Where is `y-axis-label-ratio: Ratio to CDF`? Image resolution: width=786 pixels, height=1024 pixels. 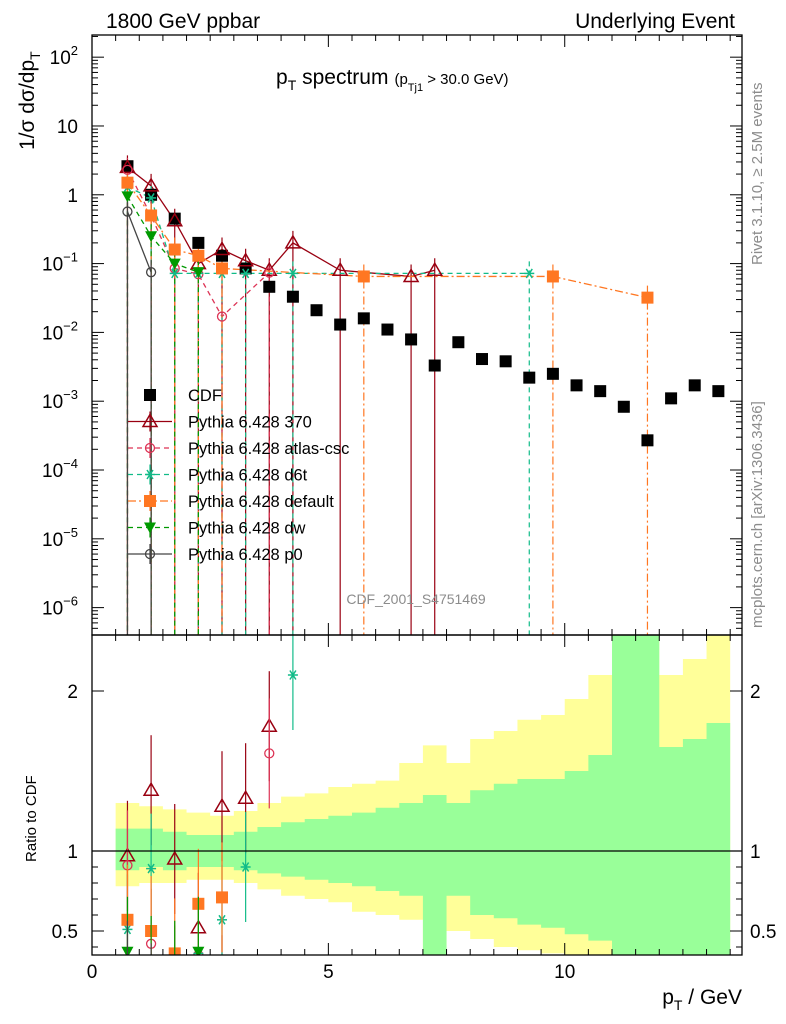 y-axis-label-ratio: Ratio to CDF is located at coordinates (31, 818).